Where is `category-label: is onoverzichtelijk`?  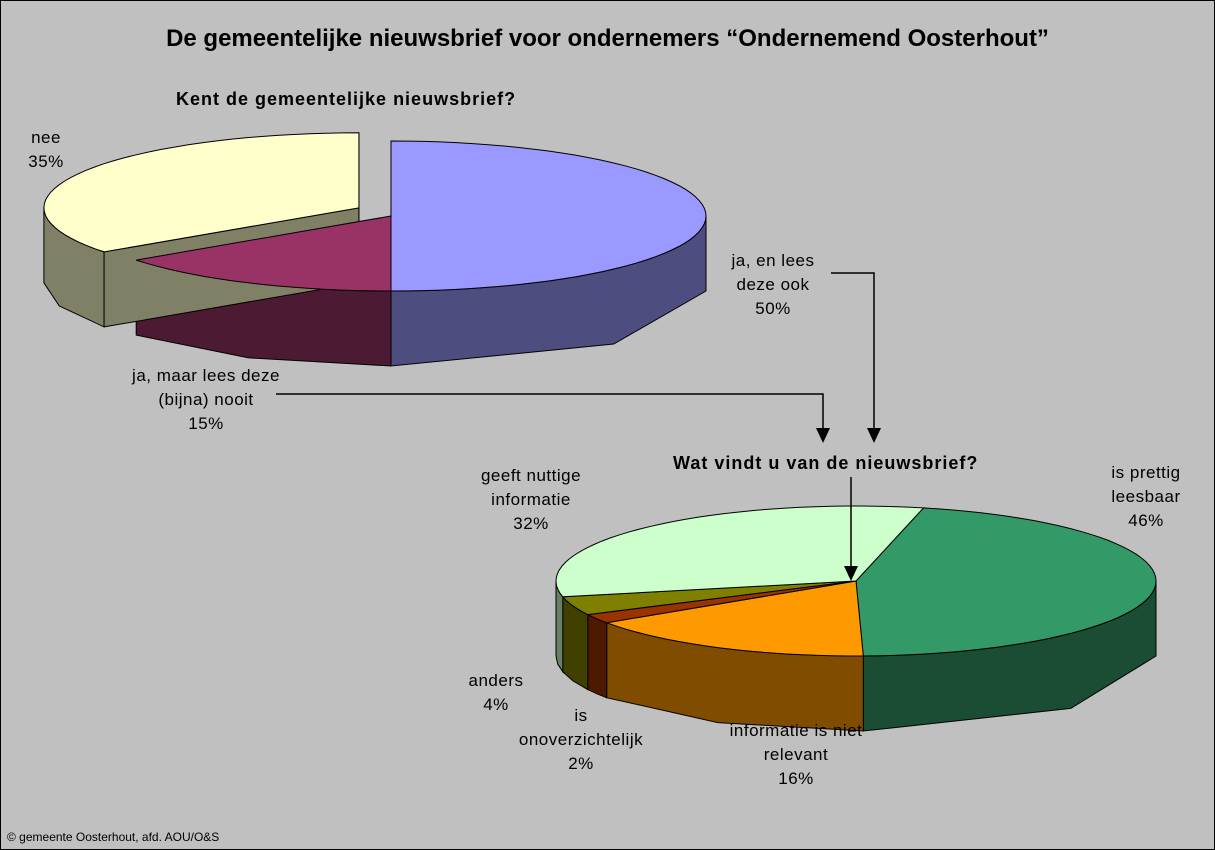 category-label: is onoverzichtelijk is located at coordinates (581, 727).